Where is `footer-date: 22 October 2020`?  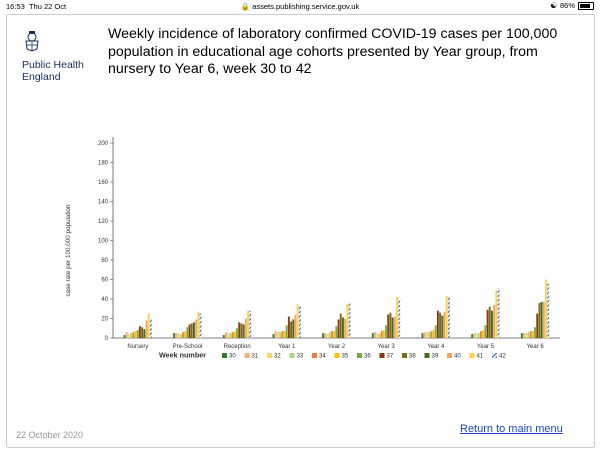 footer-date: 22 October 2020 is located at coordinates (50, 435).